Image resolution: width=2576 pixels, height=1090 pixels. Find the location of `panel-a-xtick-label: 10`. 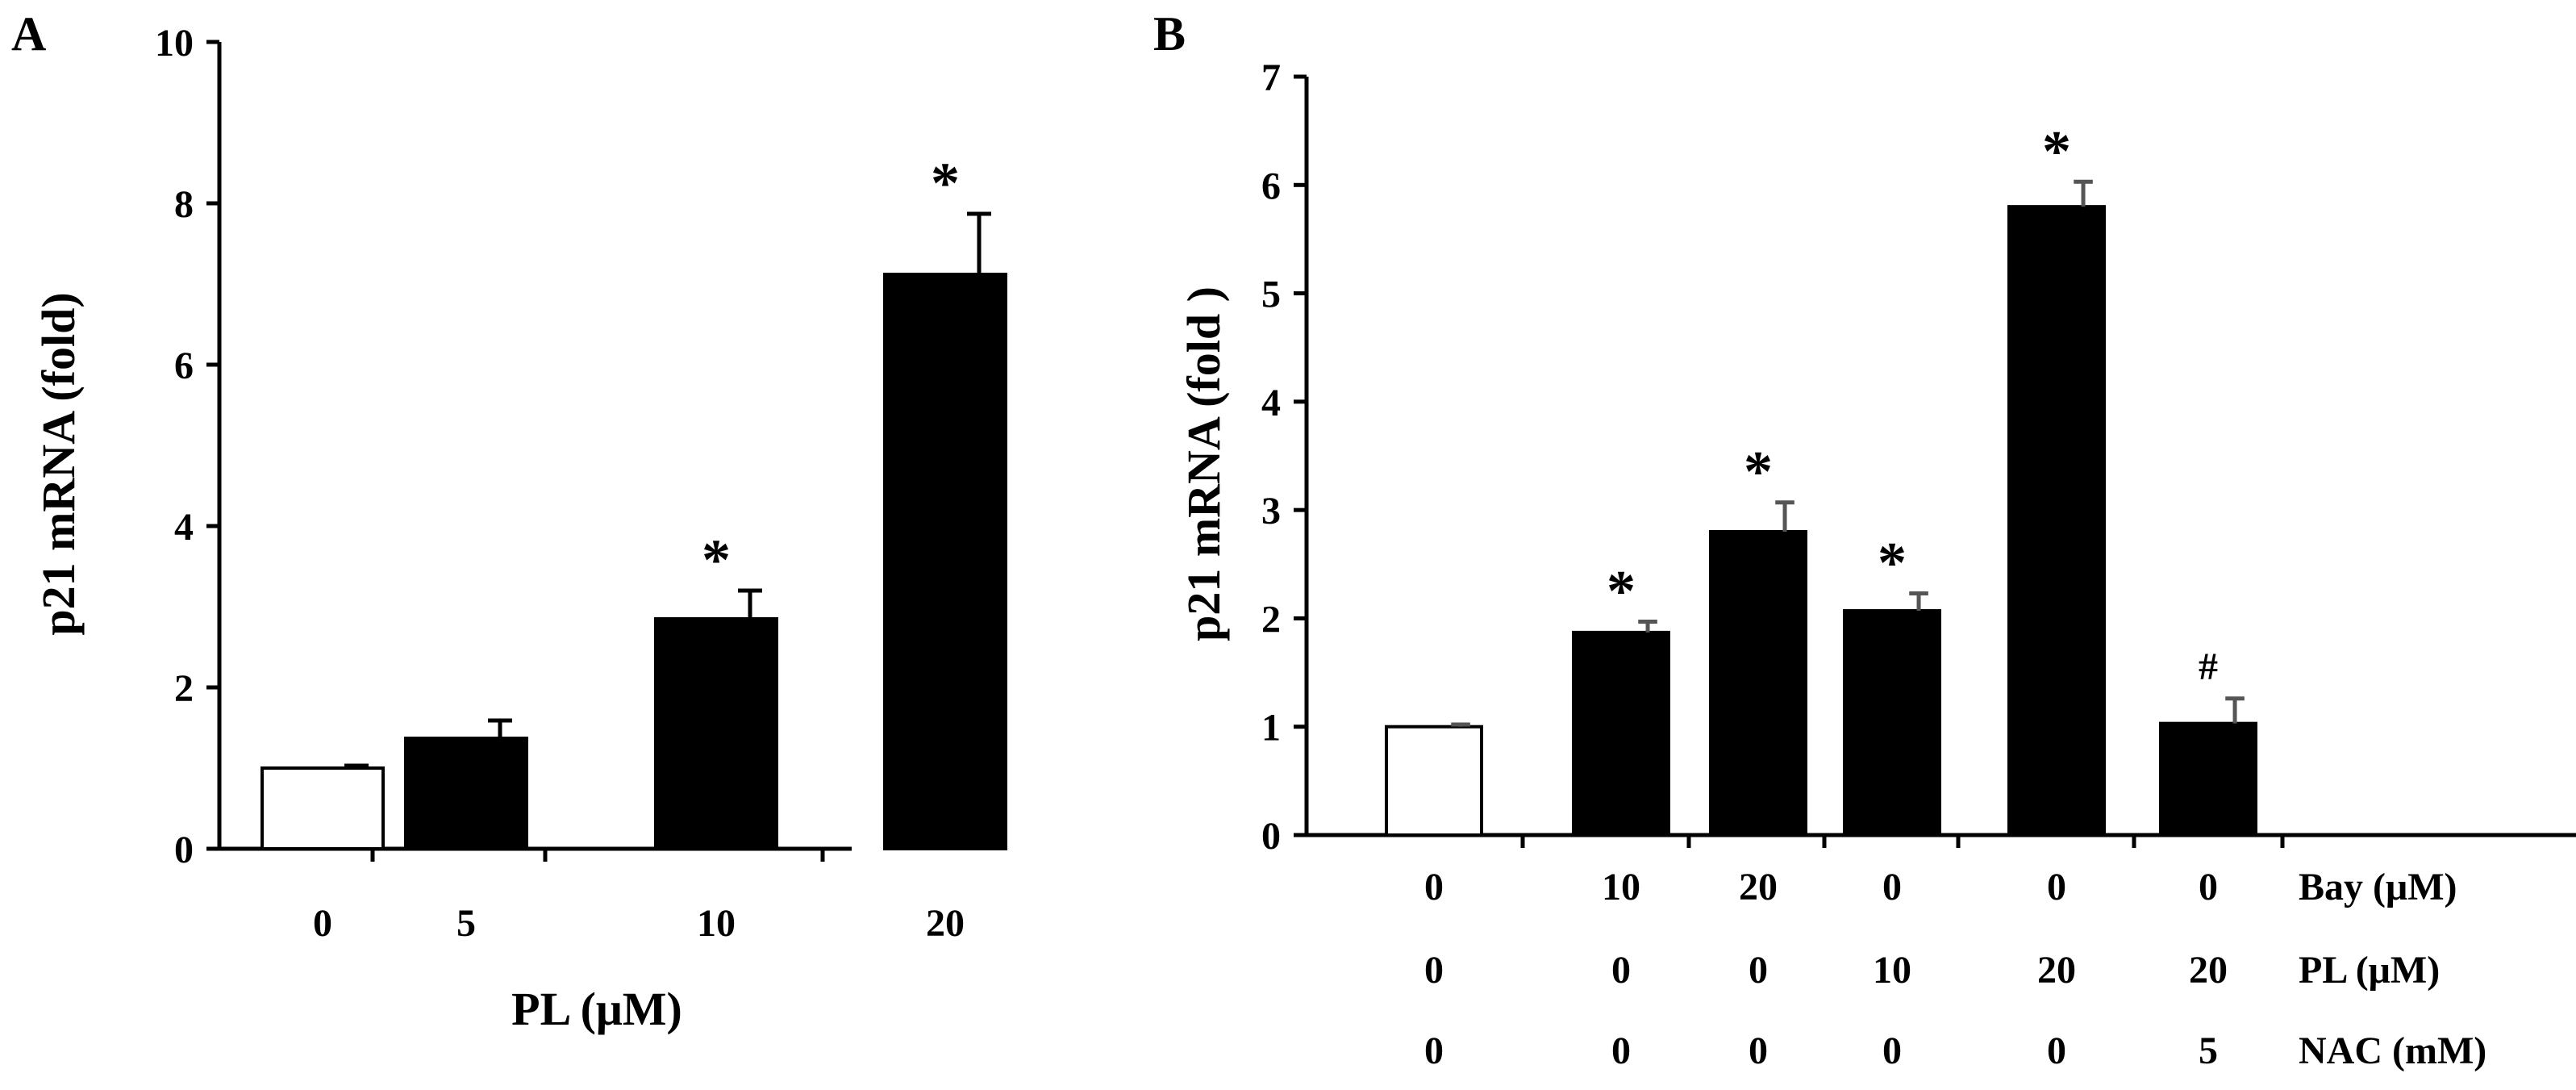

panel-a-xtick-label: 10 is located at coordinates (716, 924).